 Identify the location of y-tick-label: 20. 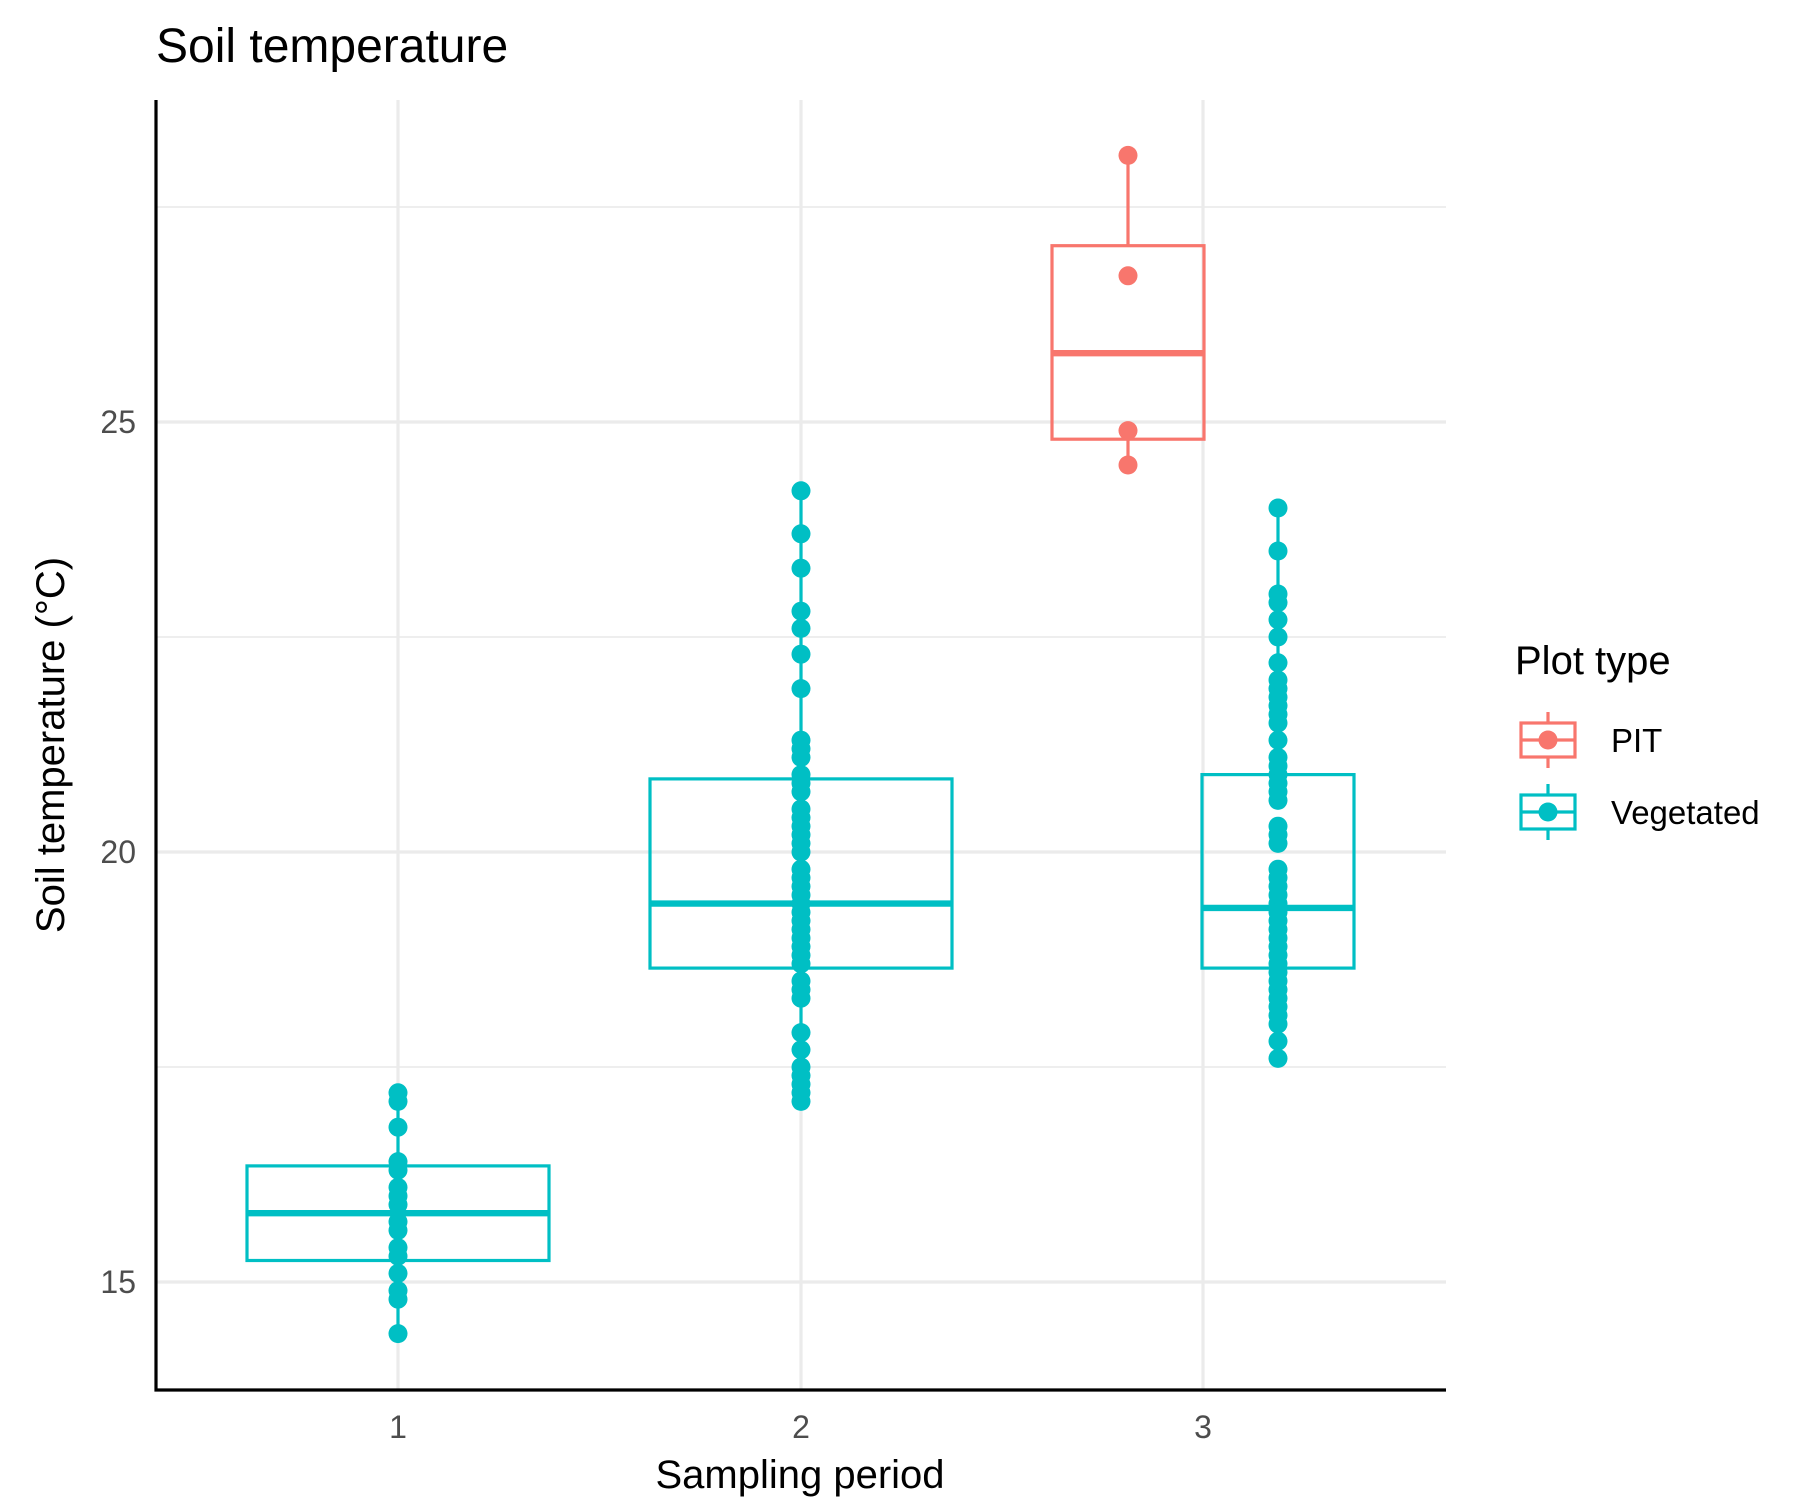
(118, 852).